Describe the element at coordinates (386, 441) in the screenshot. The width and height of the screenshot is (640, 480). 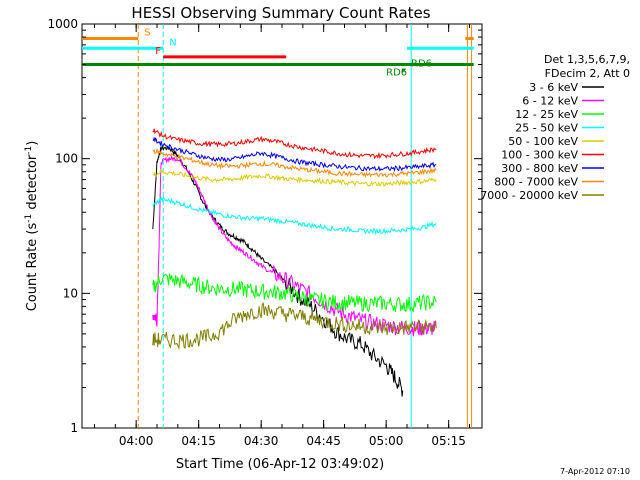
I see `x-tick-label-4: 05:00` at that location.